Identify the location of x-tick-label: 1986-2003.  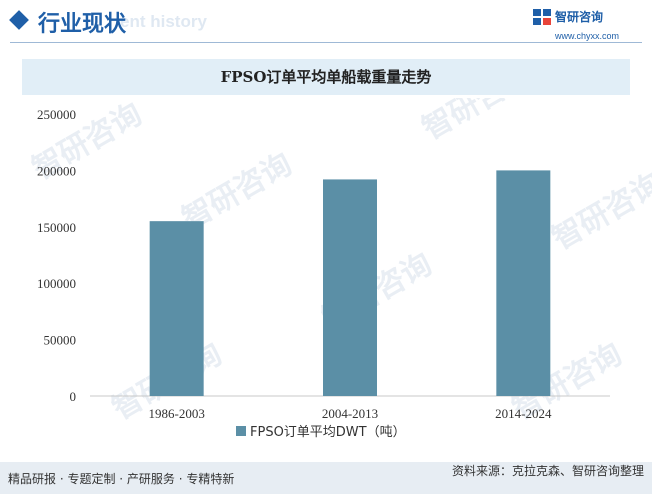
(176, 413).